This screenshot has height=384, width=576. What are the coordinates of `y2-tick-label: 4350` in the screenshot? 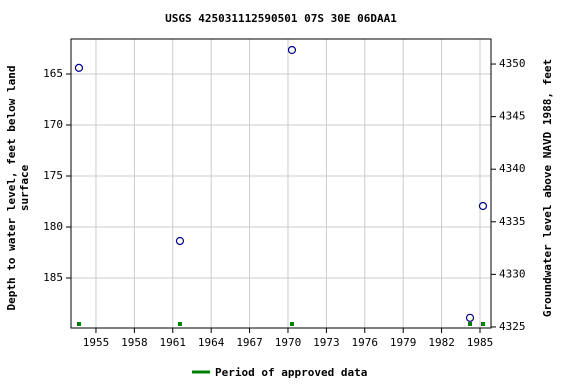 It's located at (512, 63).